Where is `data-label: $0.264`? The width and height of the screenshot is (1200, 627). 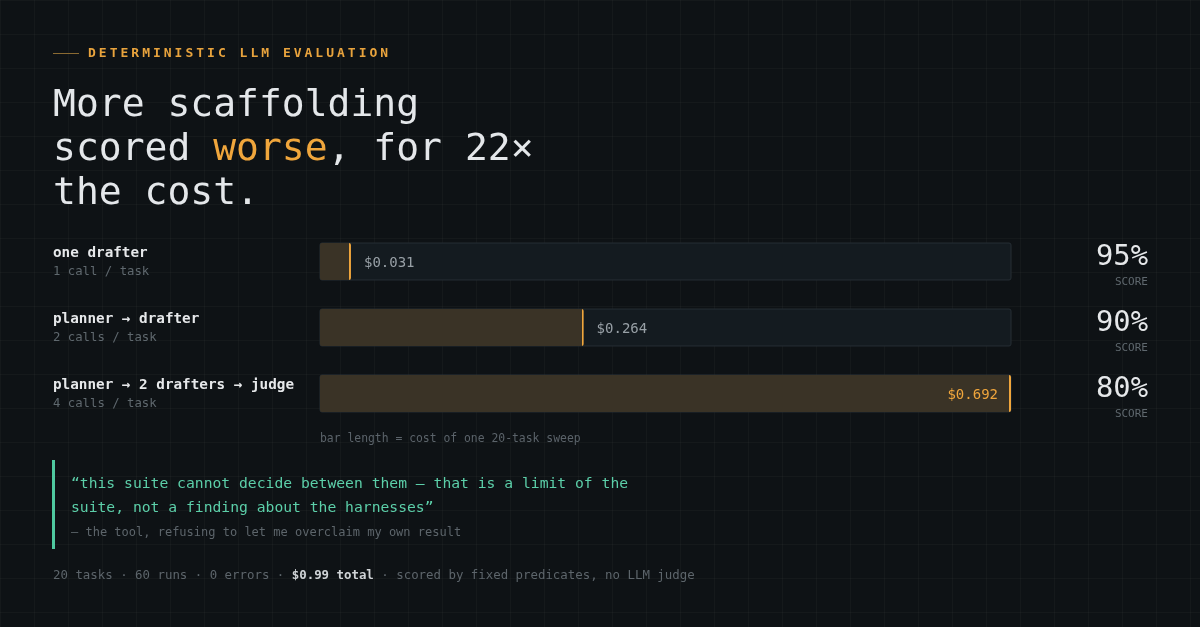
data-label: $0.264 is located at coordinates (622, 327).